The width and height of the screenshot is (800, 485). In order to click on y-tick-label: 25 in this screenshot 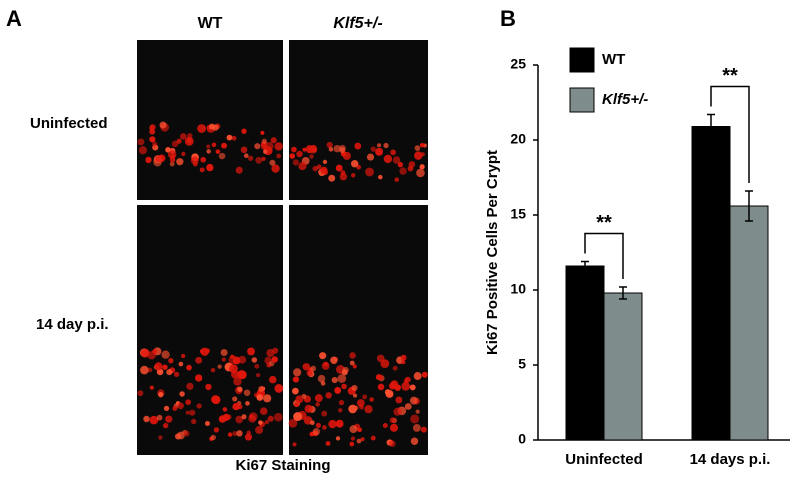, I will do `click(518, 64)`.